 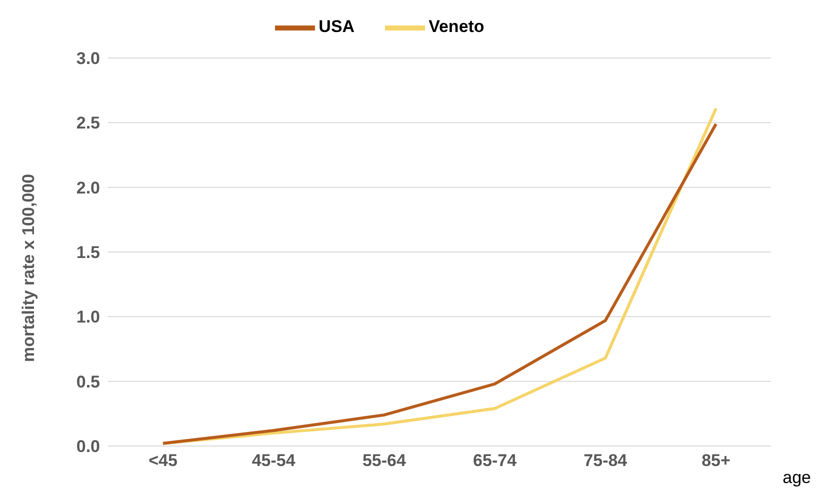 I want to click on x-axis-title: age, so click(x=796, y=478).